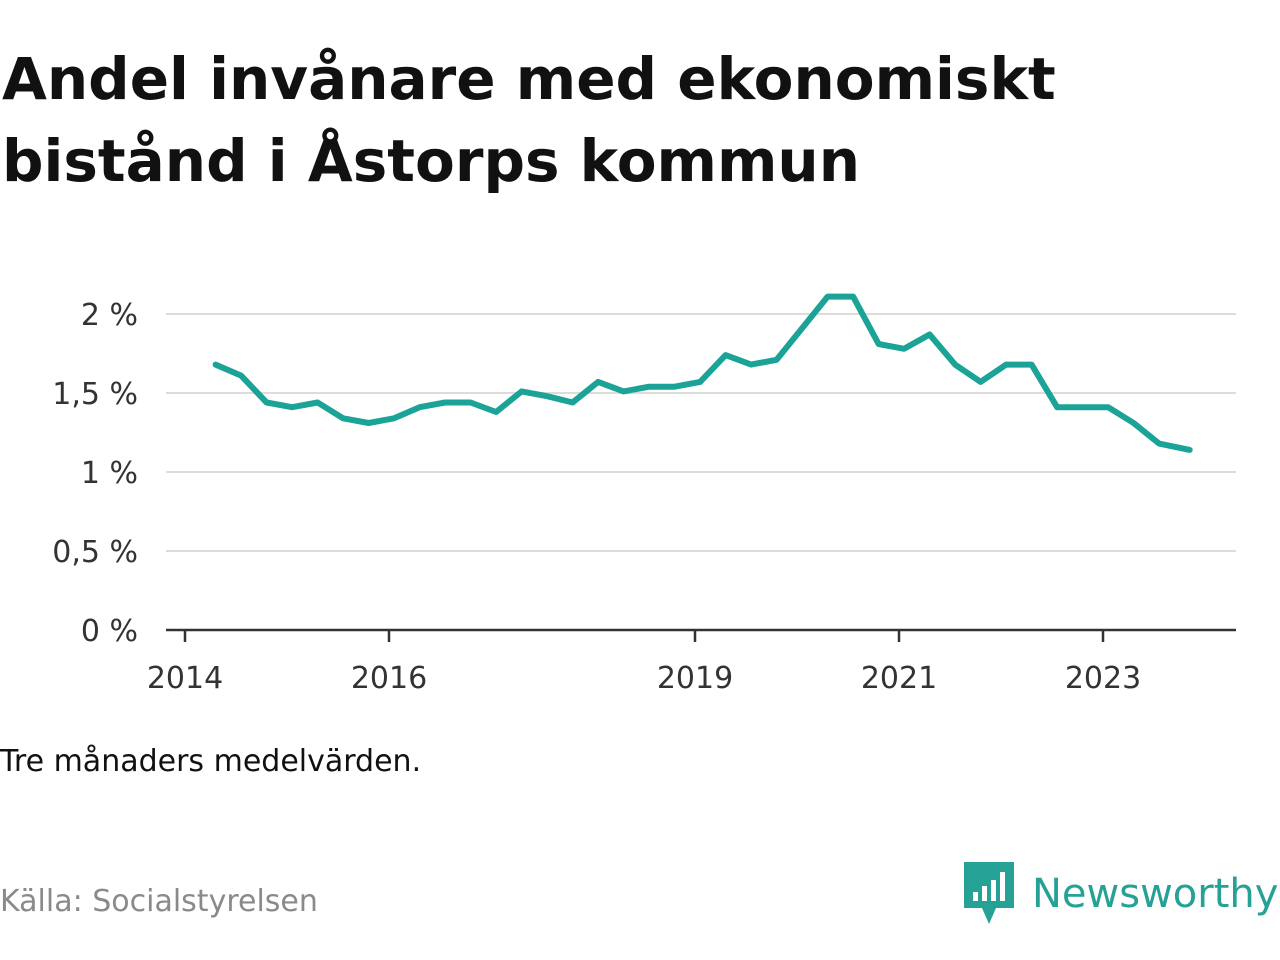 The image size is (1280, 960). What do you see at coordinates (211, 761) in the screenshot?
I see `chart-subtitle: Tre månaders medelvärden.` at bounding box center [211, 761].